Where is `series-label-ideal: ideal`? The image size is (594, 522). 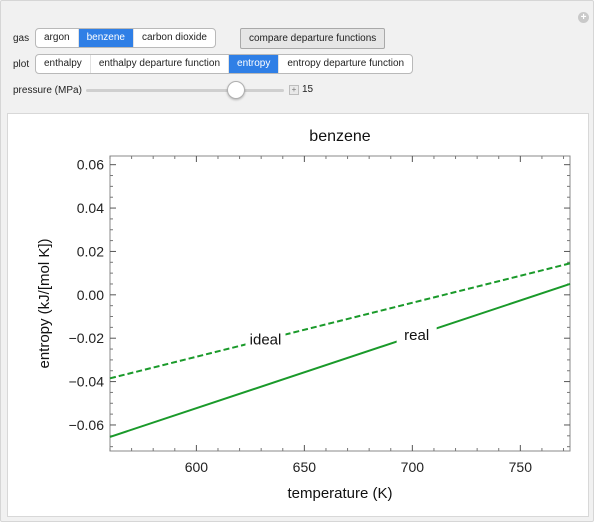 series-label-ideal: ideal is located at coordinates (266, 339).